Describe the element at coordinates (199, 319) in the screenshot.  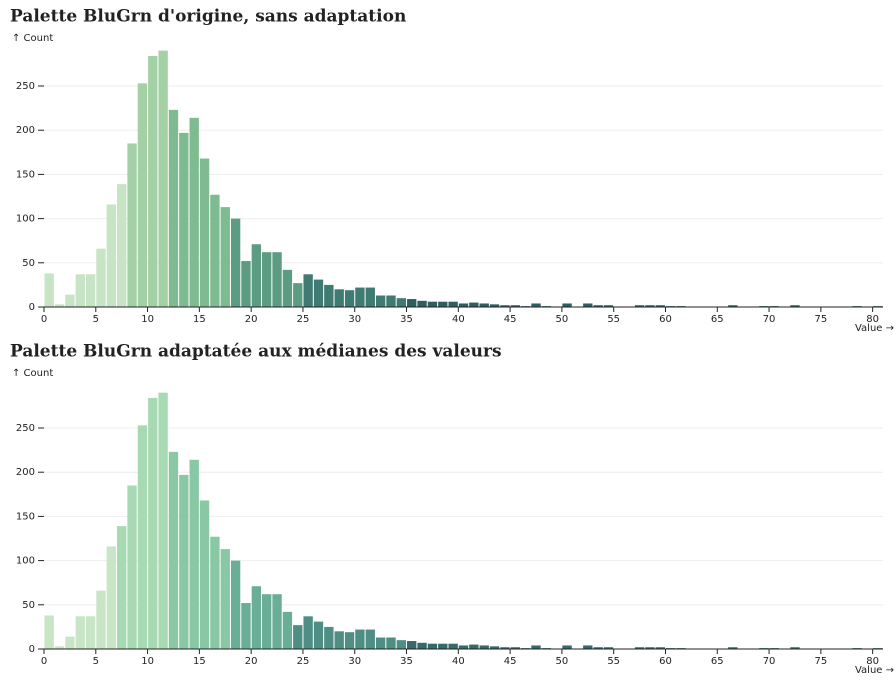
I see `x-tick-label: 15` at that location.